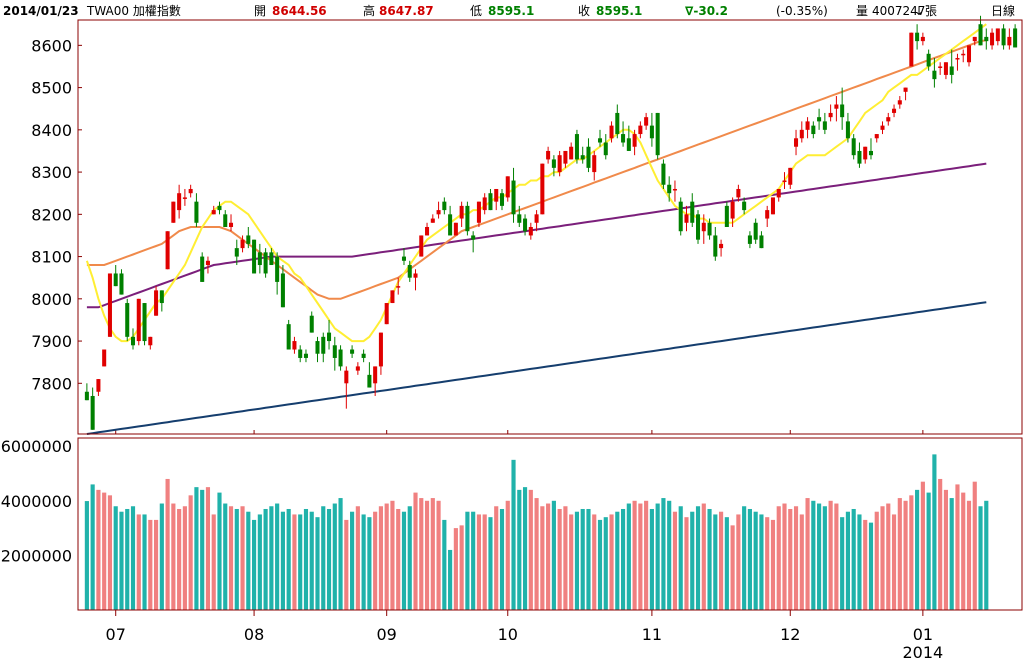 Image resolution: width=1024 pixels, height=662 pixels. I want to click on low-value: 8595.1, so click(511, 11).